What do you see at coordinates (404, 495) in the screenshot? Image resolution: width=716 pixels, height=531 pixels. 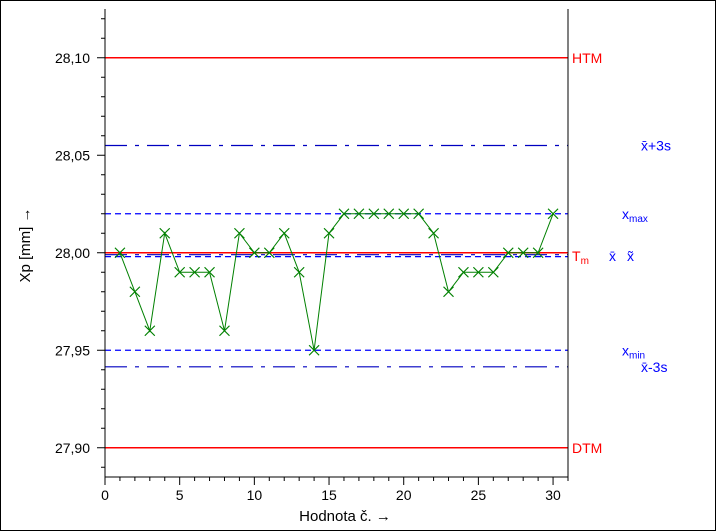 I see `x-tick-label: 20` at bounding box center [404, 495].